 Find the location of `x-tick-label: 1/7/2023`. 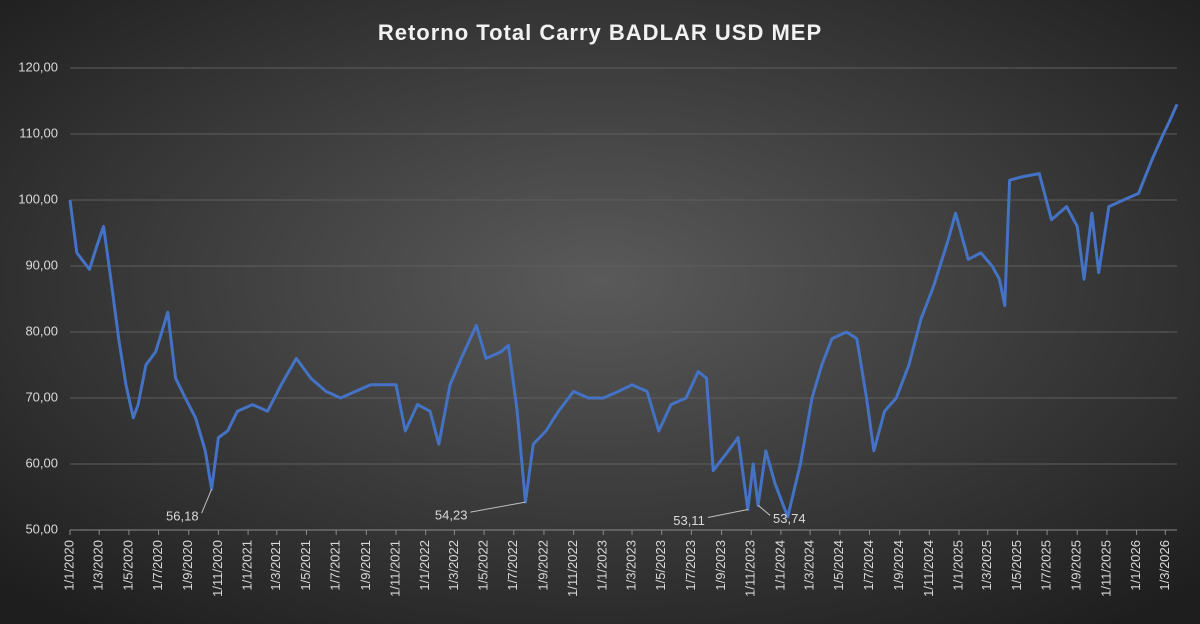

x-tick-label: 1/7/2023 is located at coordinates (690, 565).